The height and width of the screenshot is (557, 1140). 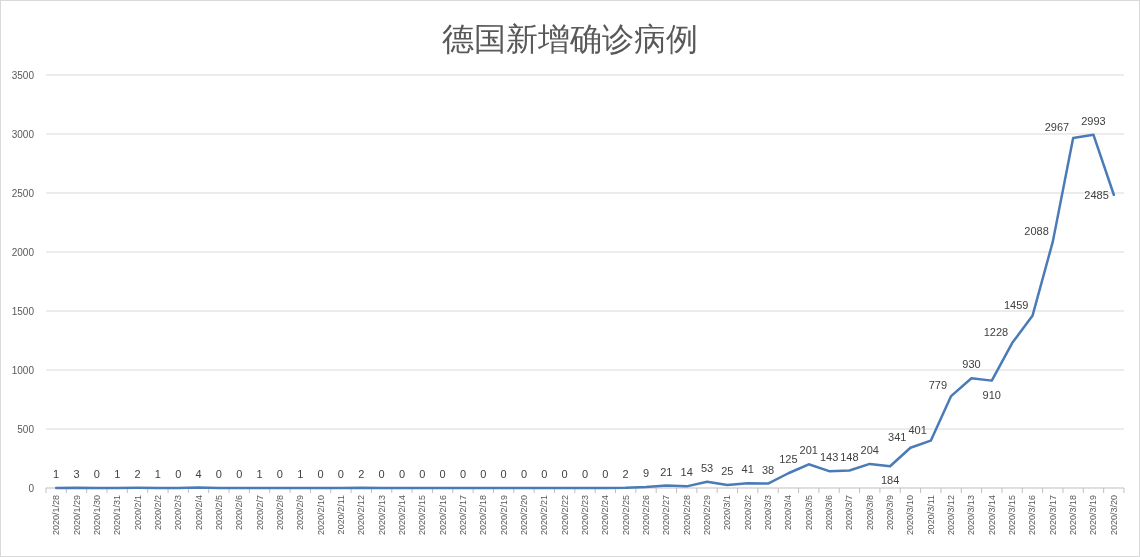 I want to click on x-tick-label: 2020/2/5, so click(x=218, y=513).